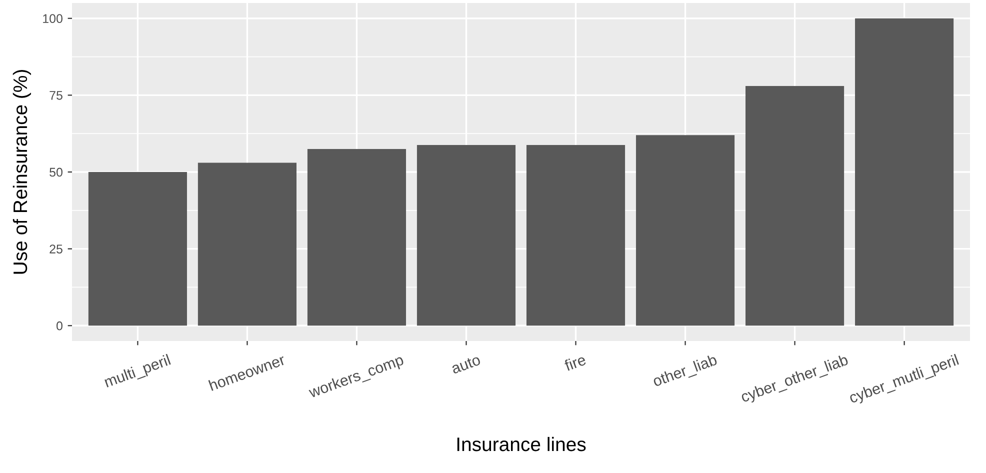 This screenshot has width=986, height=473. Describe the element at coordinates (56, 95) in the screenshot. I see `y-tick-label: 75` at that location.